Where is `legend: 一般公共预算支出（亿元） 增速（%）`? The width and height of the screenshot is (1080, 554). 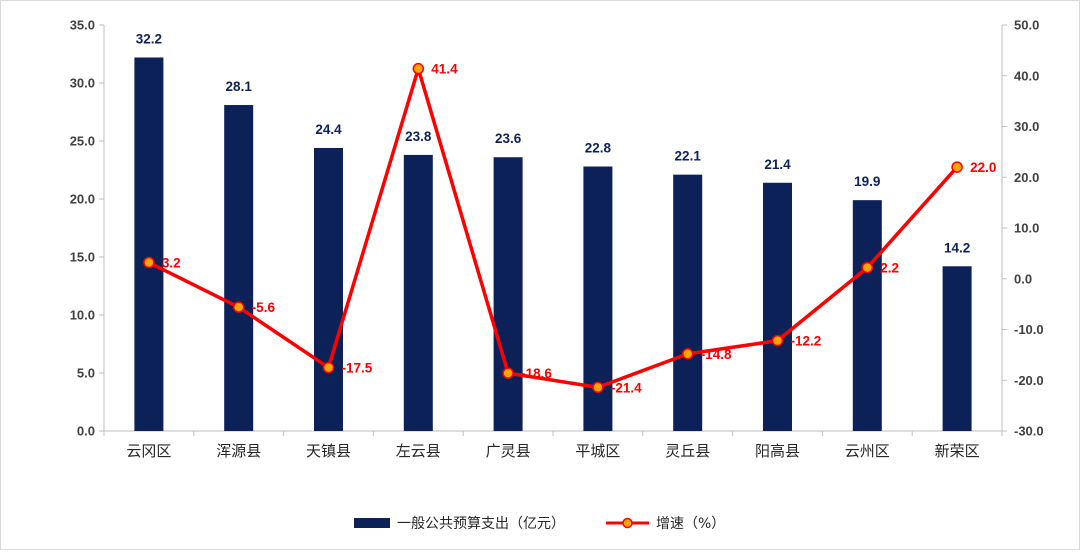 legend: 一般公共预算支出（亿元） 增速（%） is located at coordinates (539, 524).